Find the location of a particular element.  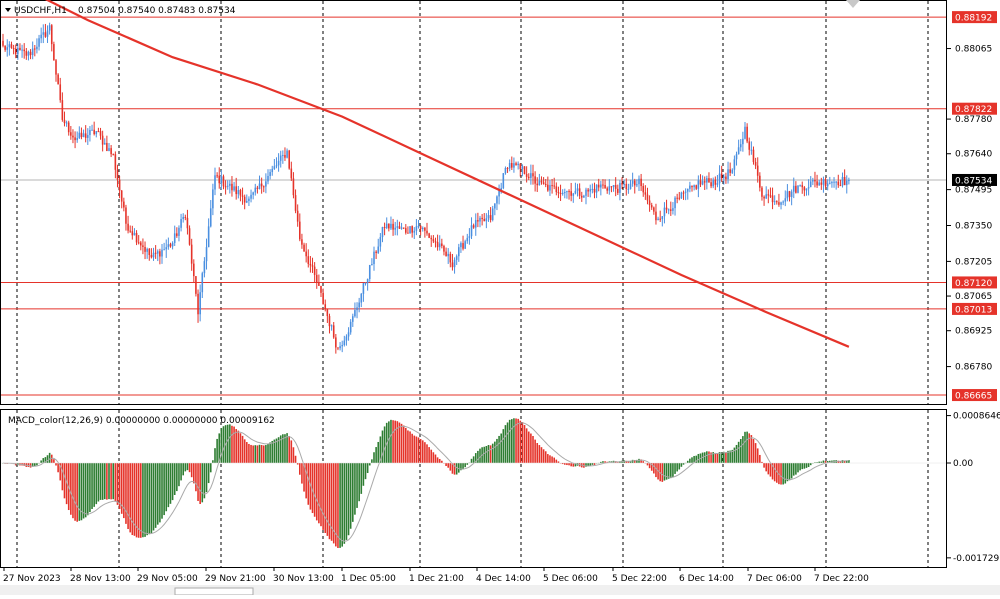

chart-tab is located at coordinates (214, 591).